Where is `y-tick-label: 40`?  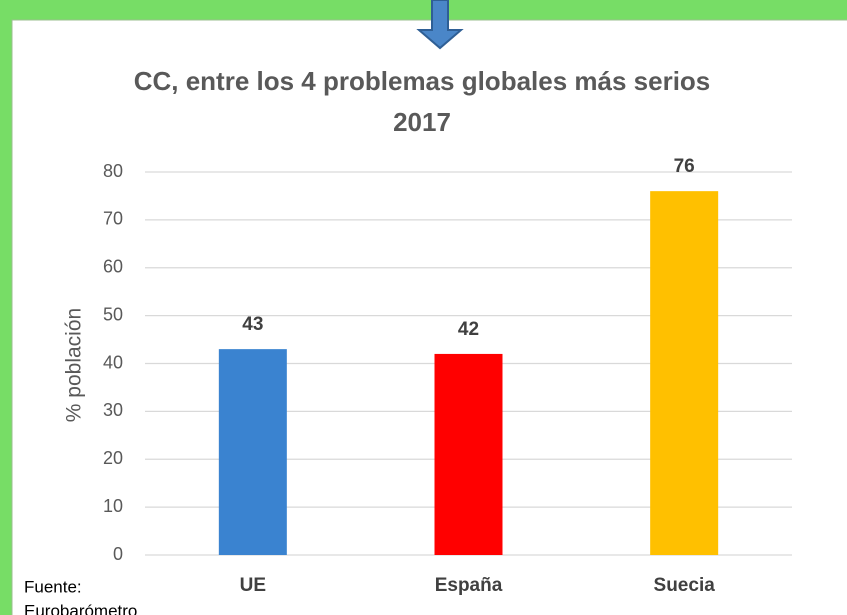
y-tick-label: 40 is located at coordinates (113, 362).